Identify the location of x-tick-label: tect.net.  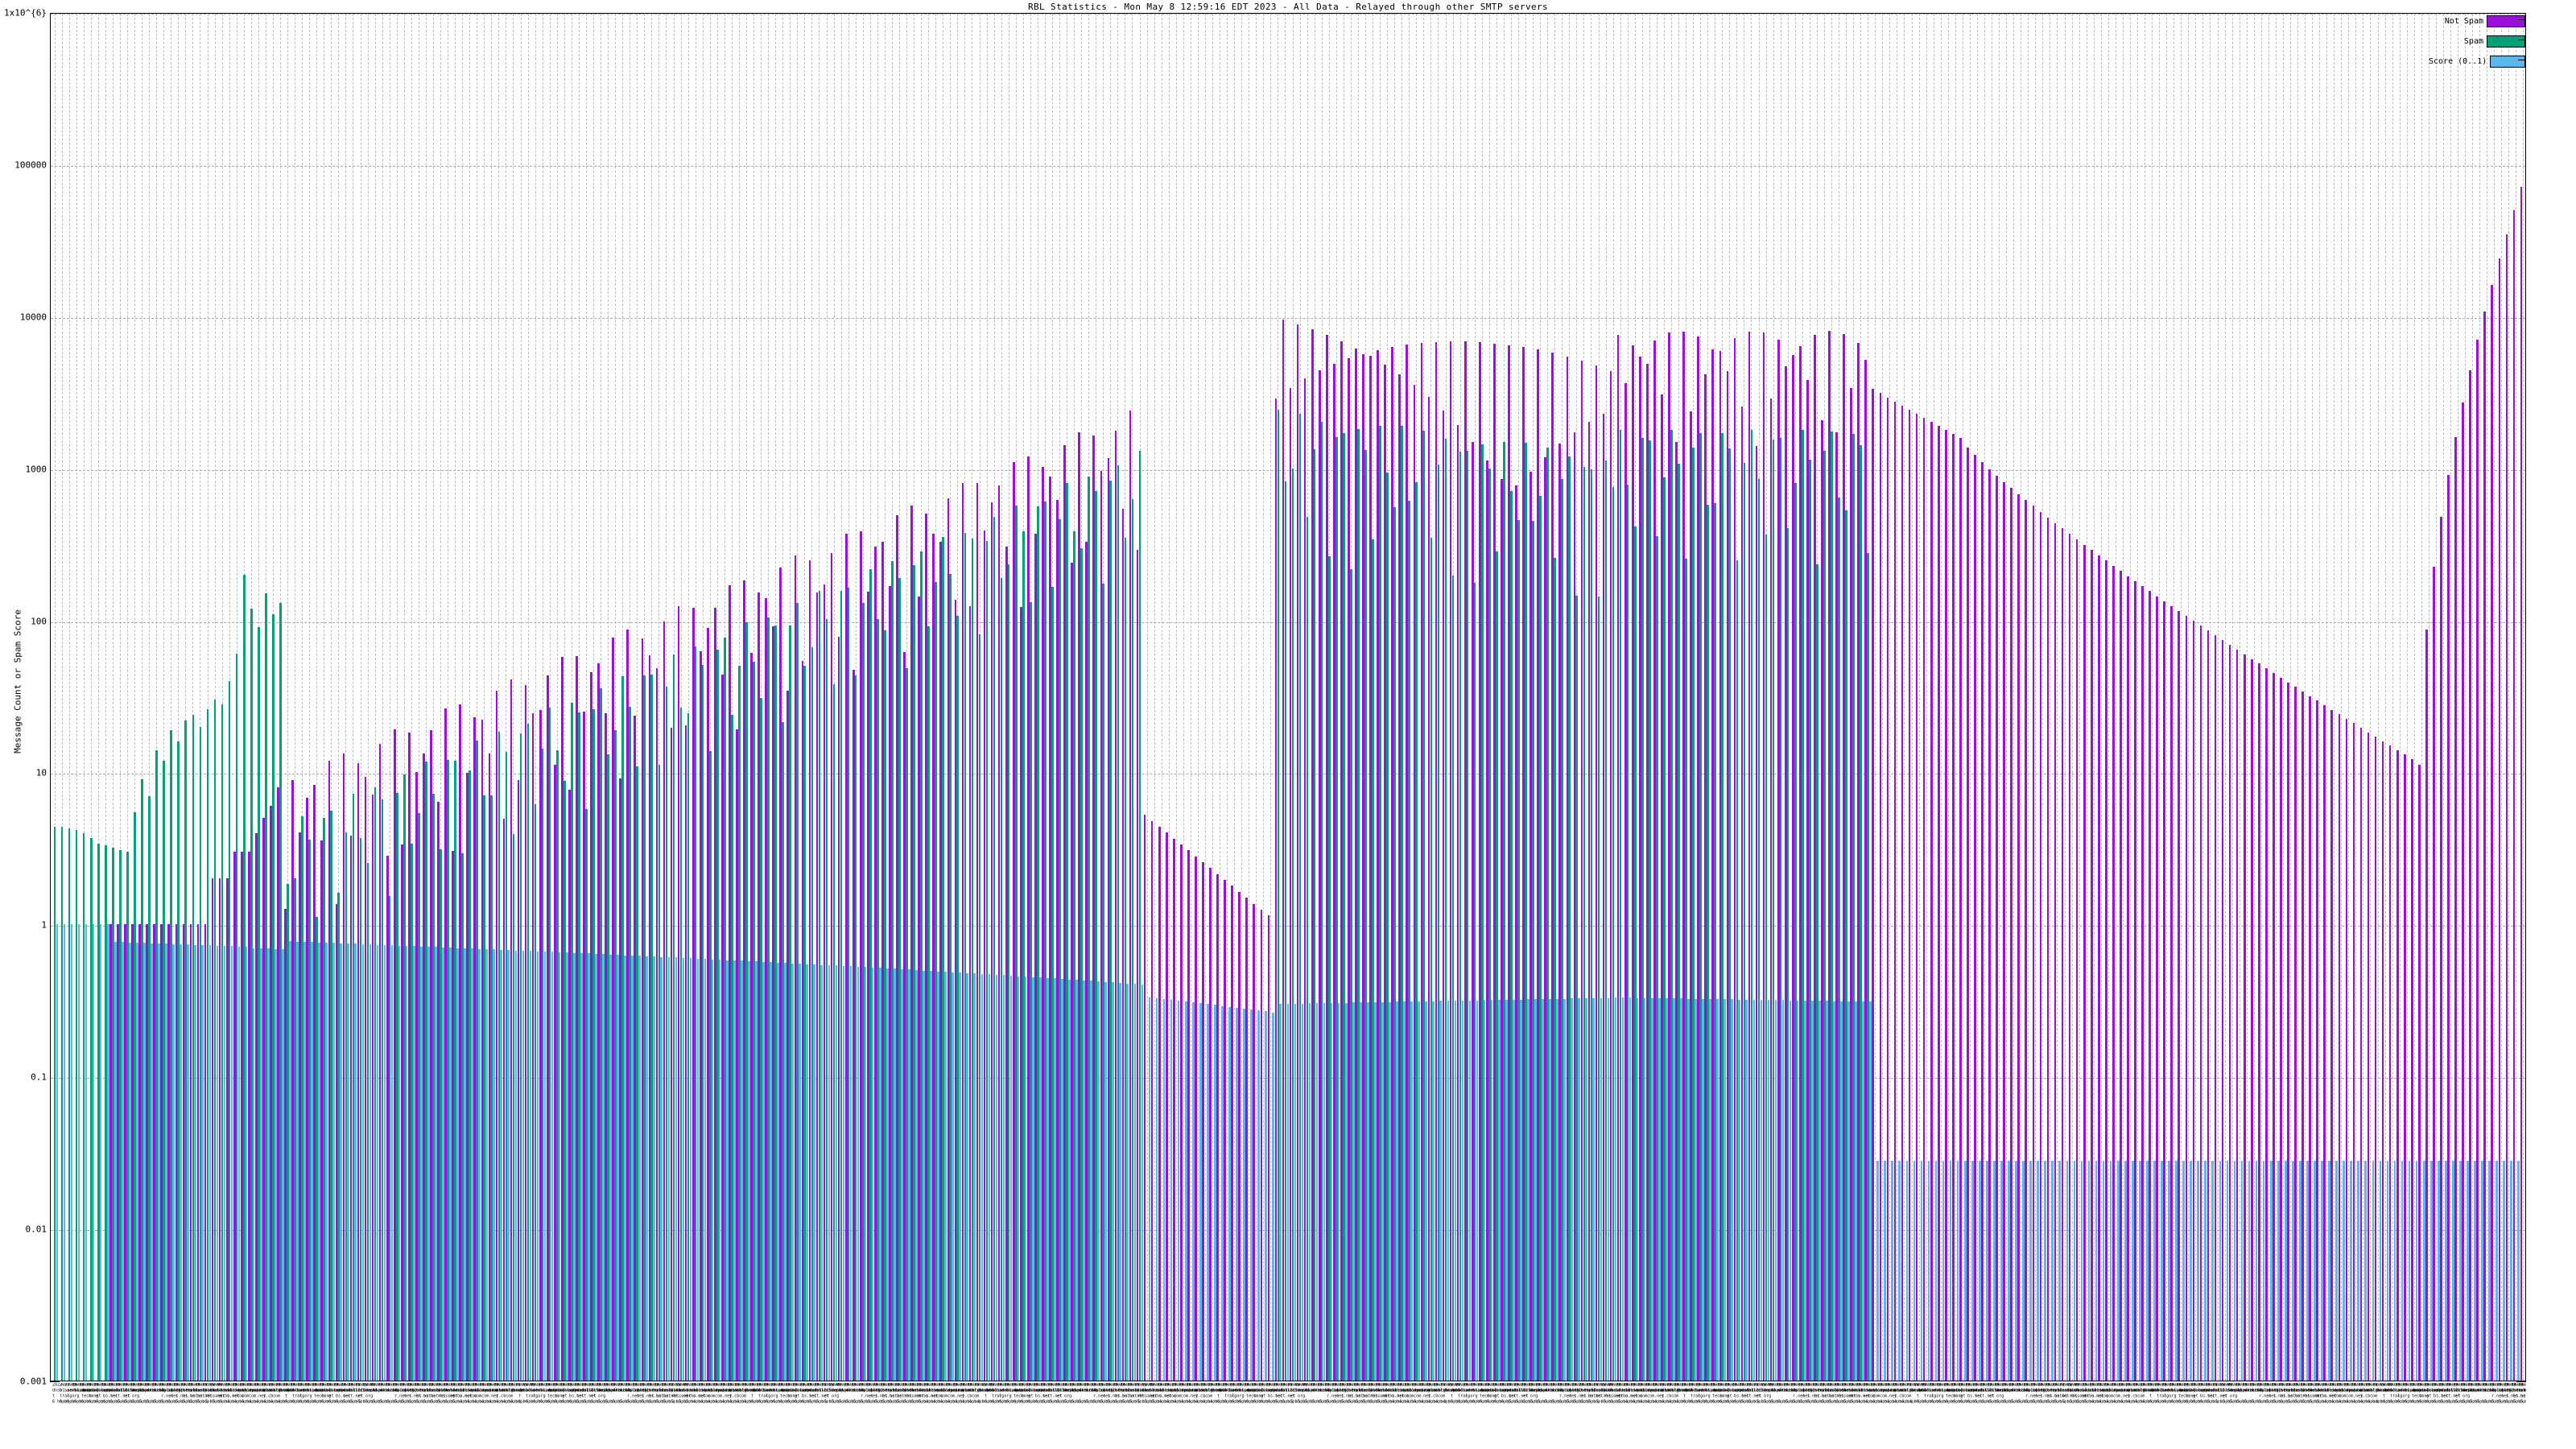
(1023, 1396).